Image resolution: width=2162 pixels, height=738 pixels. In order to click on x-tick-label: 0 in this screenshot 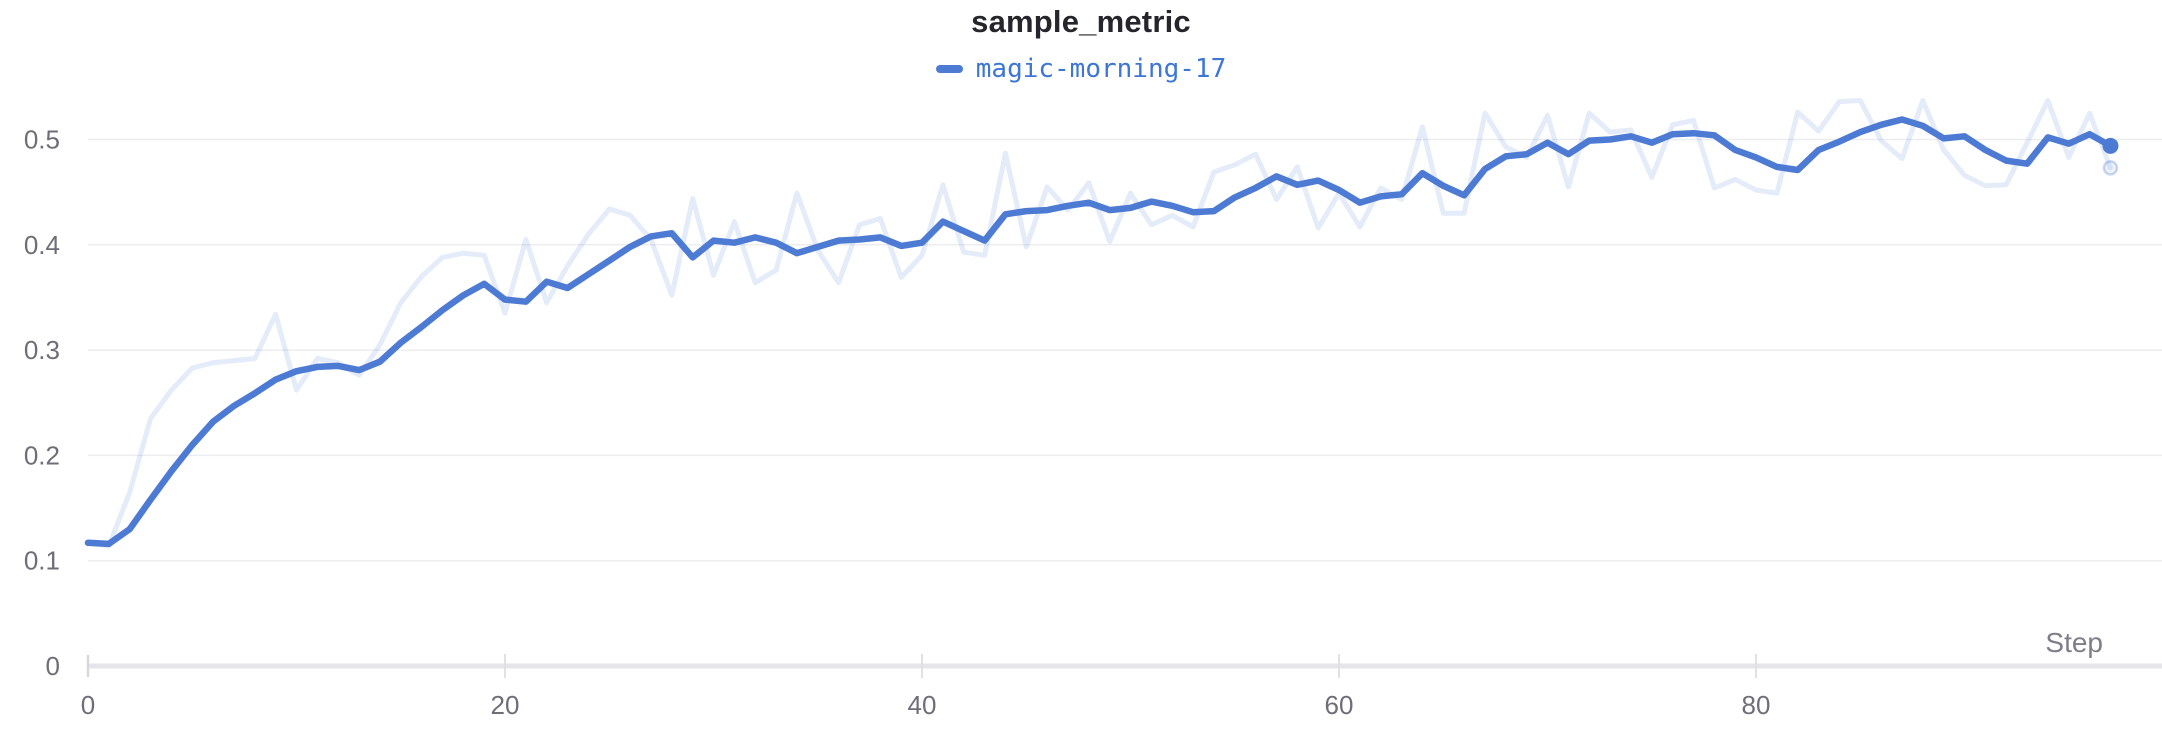, I will do `click(88, 705)`.